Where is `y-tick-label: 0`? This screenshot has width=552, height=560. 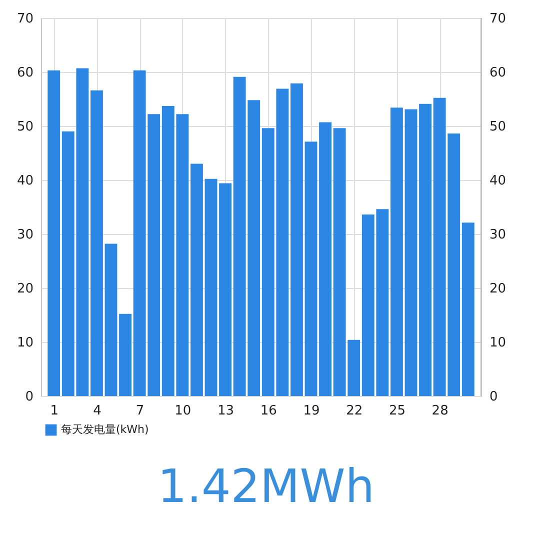 y-tick-label: 0 is located at coordinates (29, 397).